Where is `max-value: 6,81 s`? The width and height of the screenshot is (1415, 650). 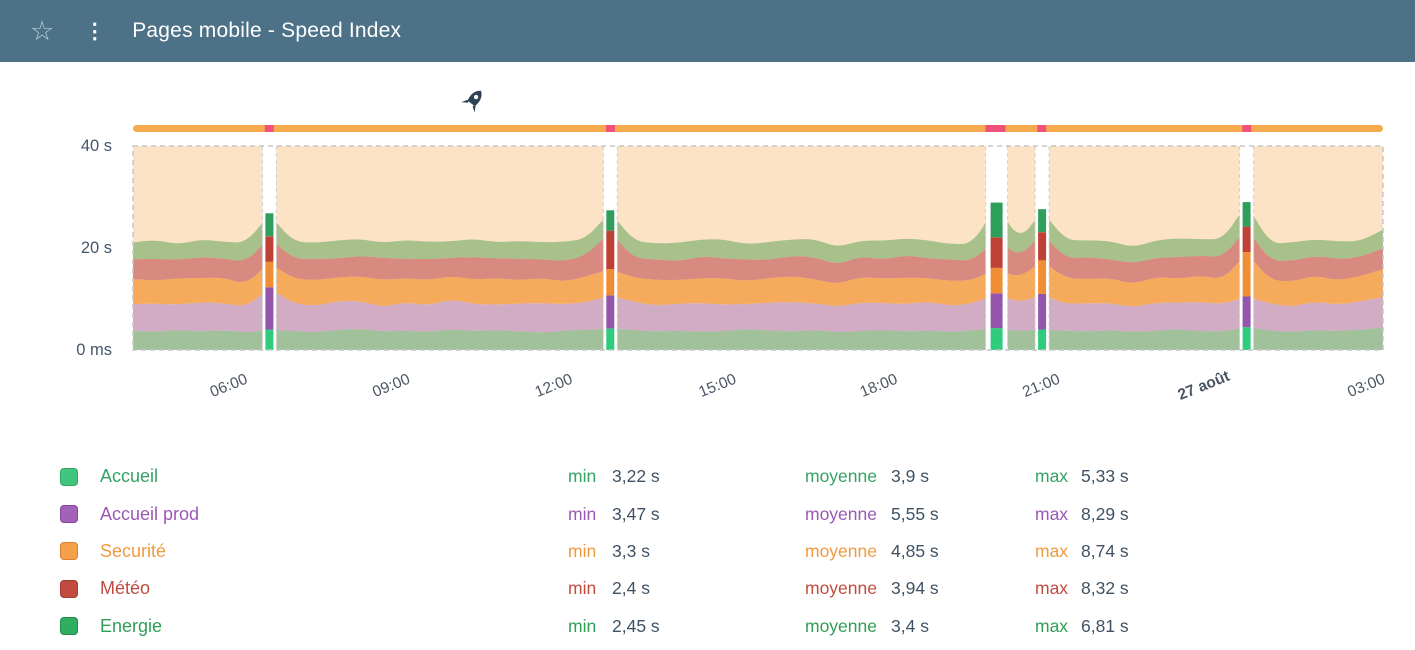
max-value: 6,81 s is located at coordinates (1105, 625).